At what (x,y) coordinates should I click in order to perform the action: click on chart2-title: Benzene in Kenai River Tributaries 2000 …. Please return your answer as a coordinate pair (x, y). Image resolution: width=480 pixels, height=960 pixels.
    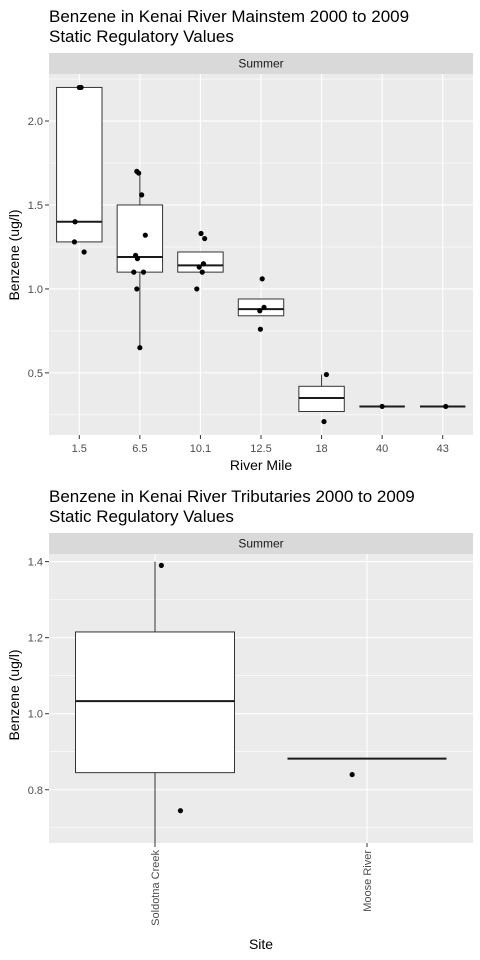
    Looking at the image, I should click on (232, 507).